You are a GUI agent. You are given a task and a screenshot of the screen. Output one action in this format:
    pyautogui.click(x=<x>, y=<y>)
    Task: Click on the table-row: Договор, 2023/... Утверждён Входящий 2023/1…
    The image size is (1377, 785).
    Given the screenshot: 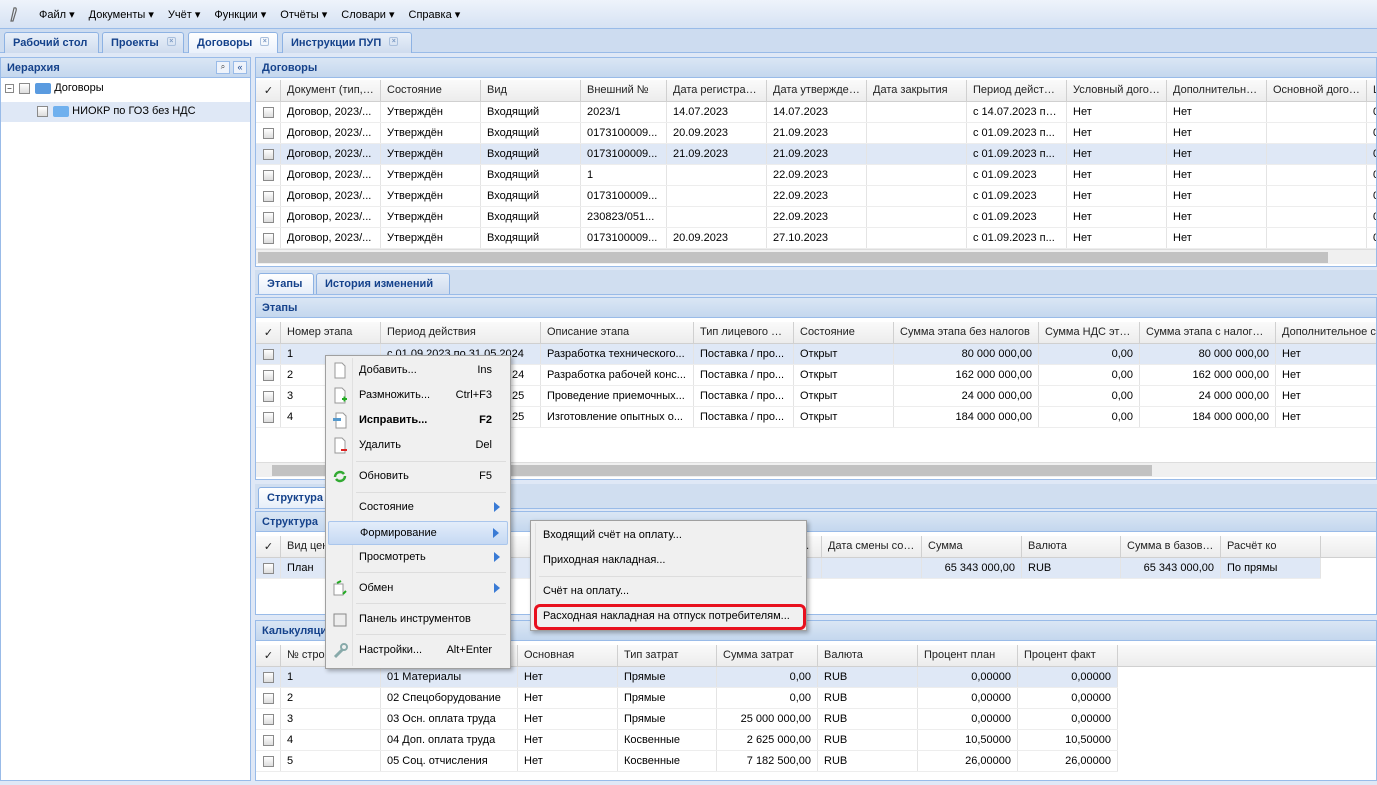 What is the action you would take?
    pyautogui.click(x=816, y=112)
    